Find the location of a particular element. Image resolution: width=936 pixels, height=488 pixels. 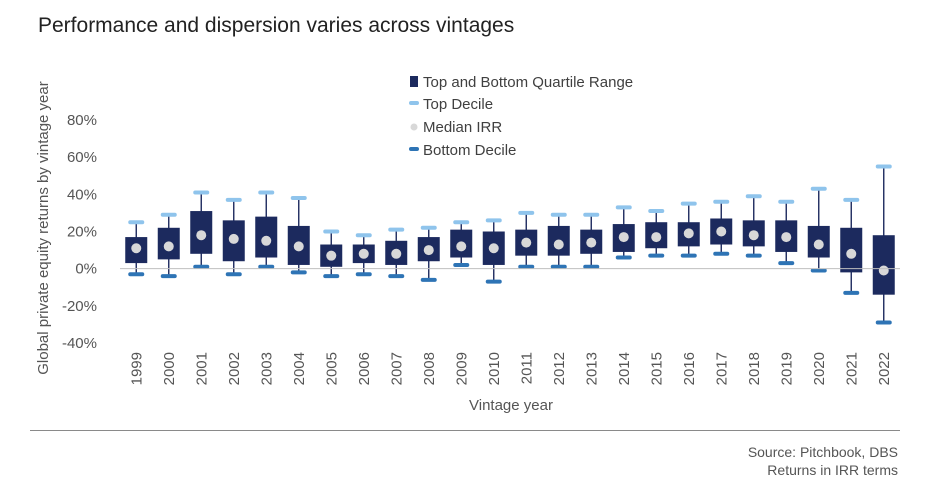

x-tick-label: 2002 is located at coordinates (234, 368).